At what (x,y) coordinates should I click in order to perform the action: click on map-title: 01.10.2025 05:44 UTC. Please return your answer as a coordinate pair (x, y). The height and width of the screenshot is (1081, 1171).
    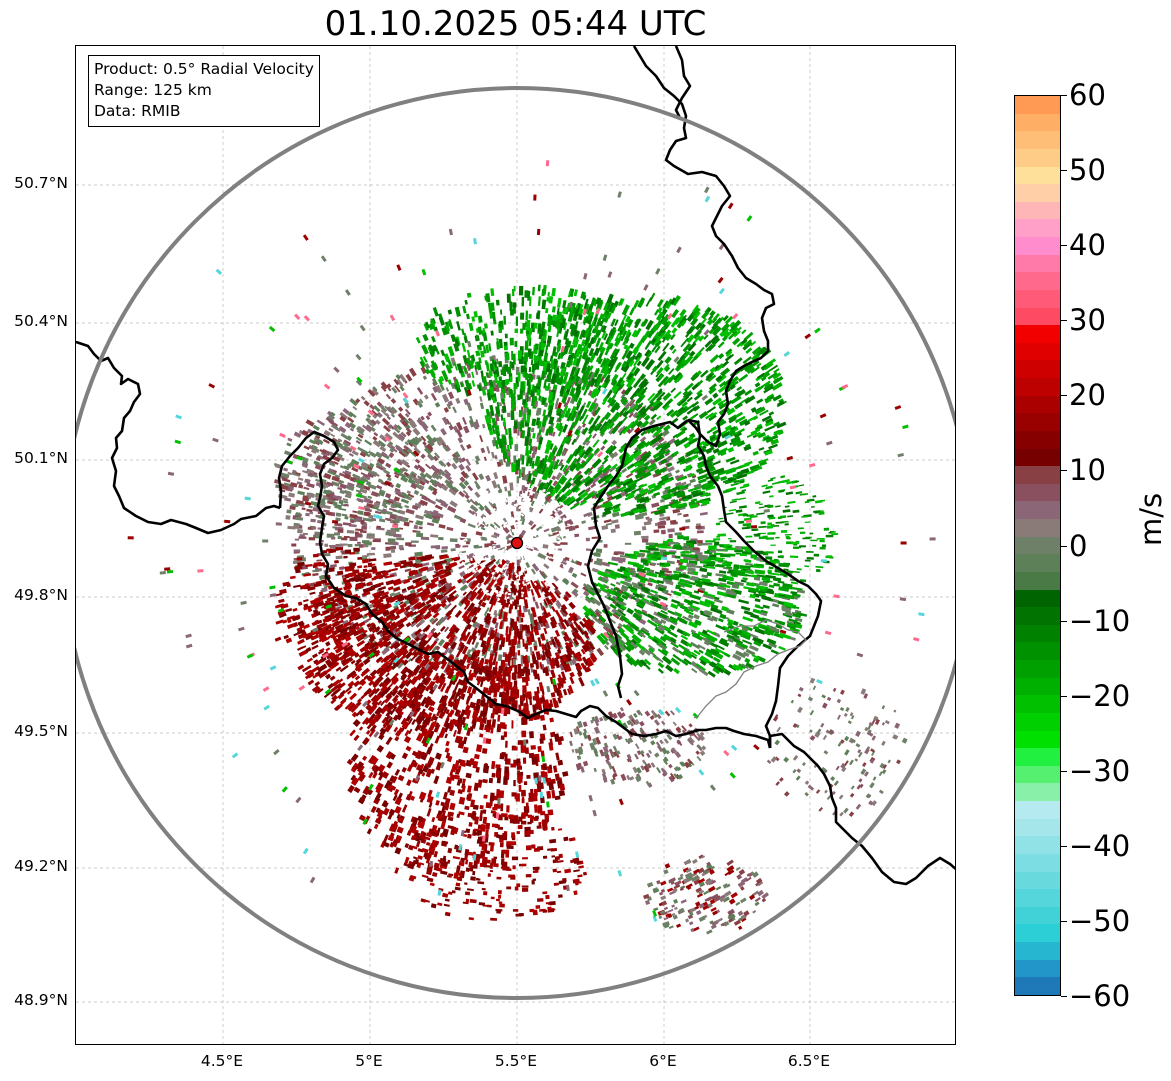
    Looking at the image, I should click on (515, 24).